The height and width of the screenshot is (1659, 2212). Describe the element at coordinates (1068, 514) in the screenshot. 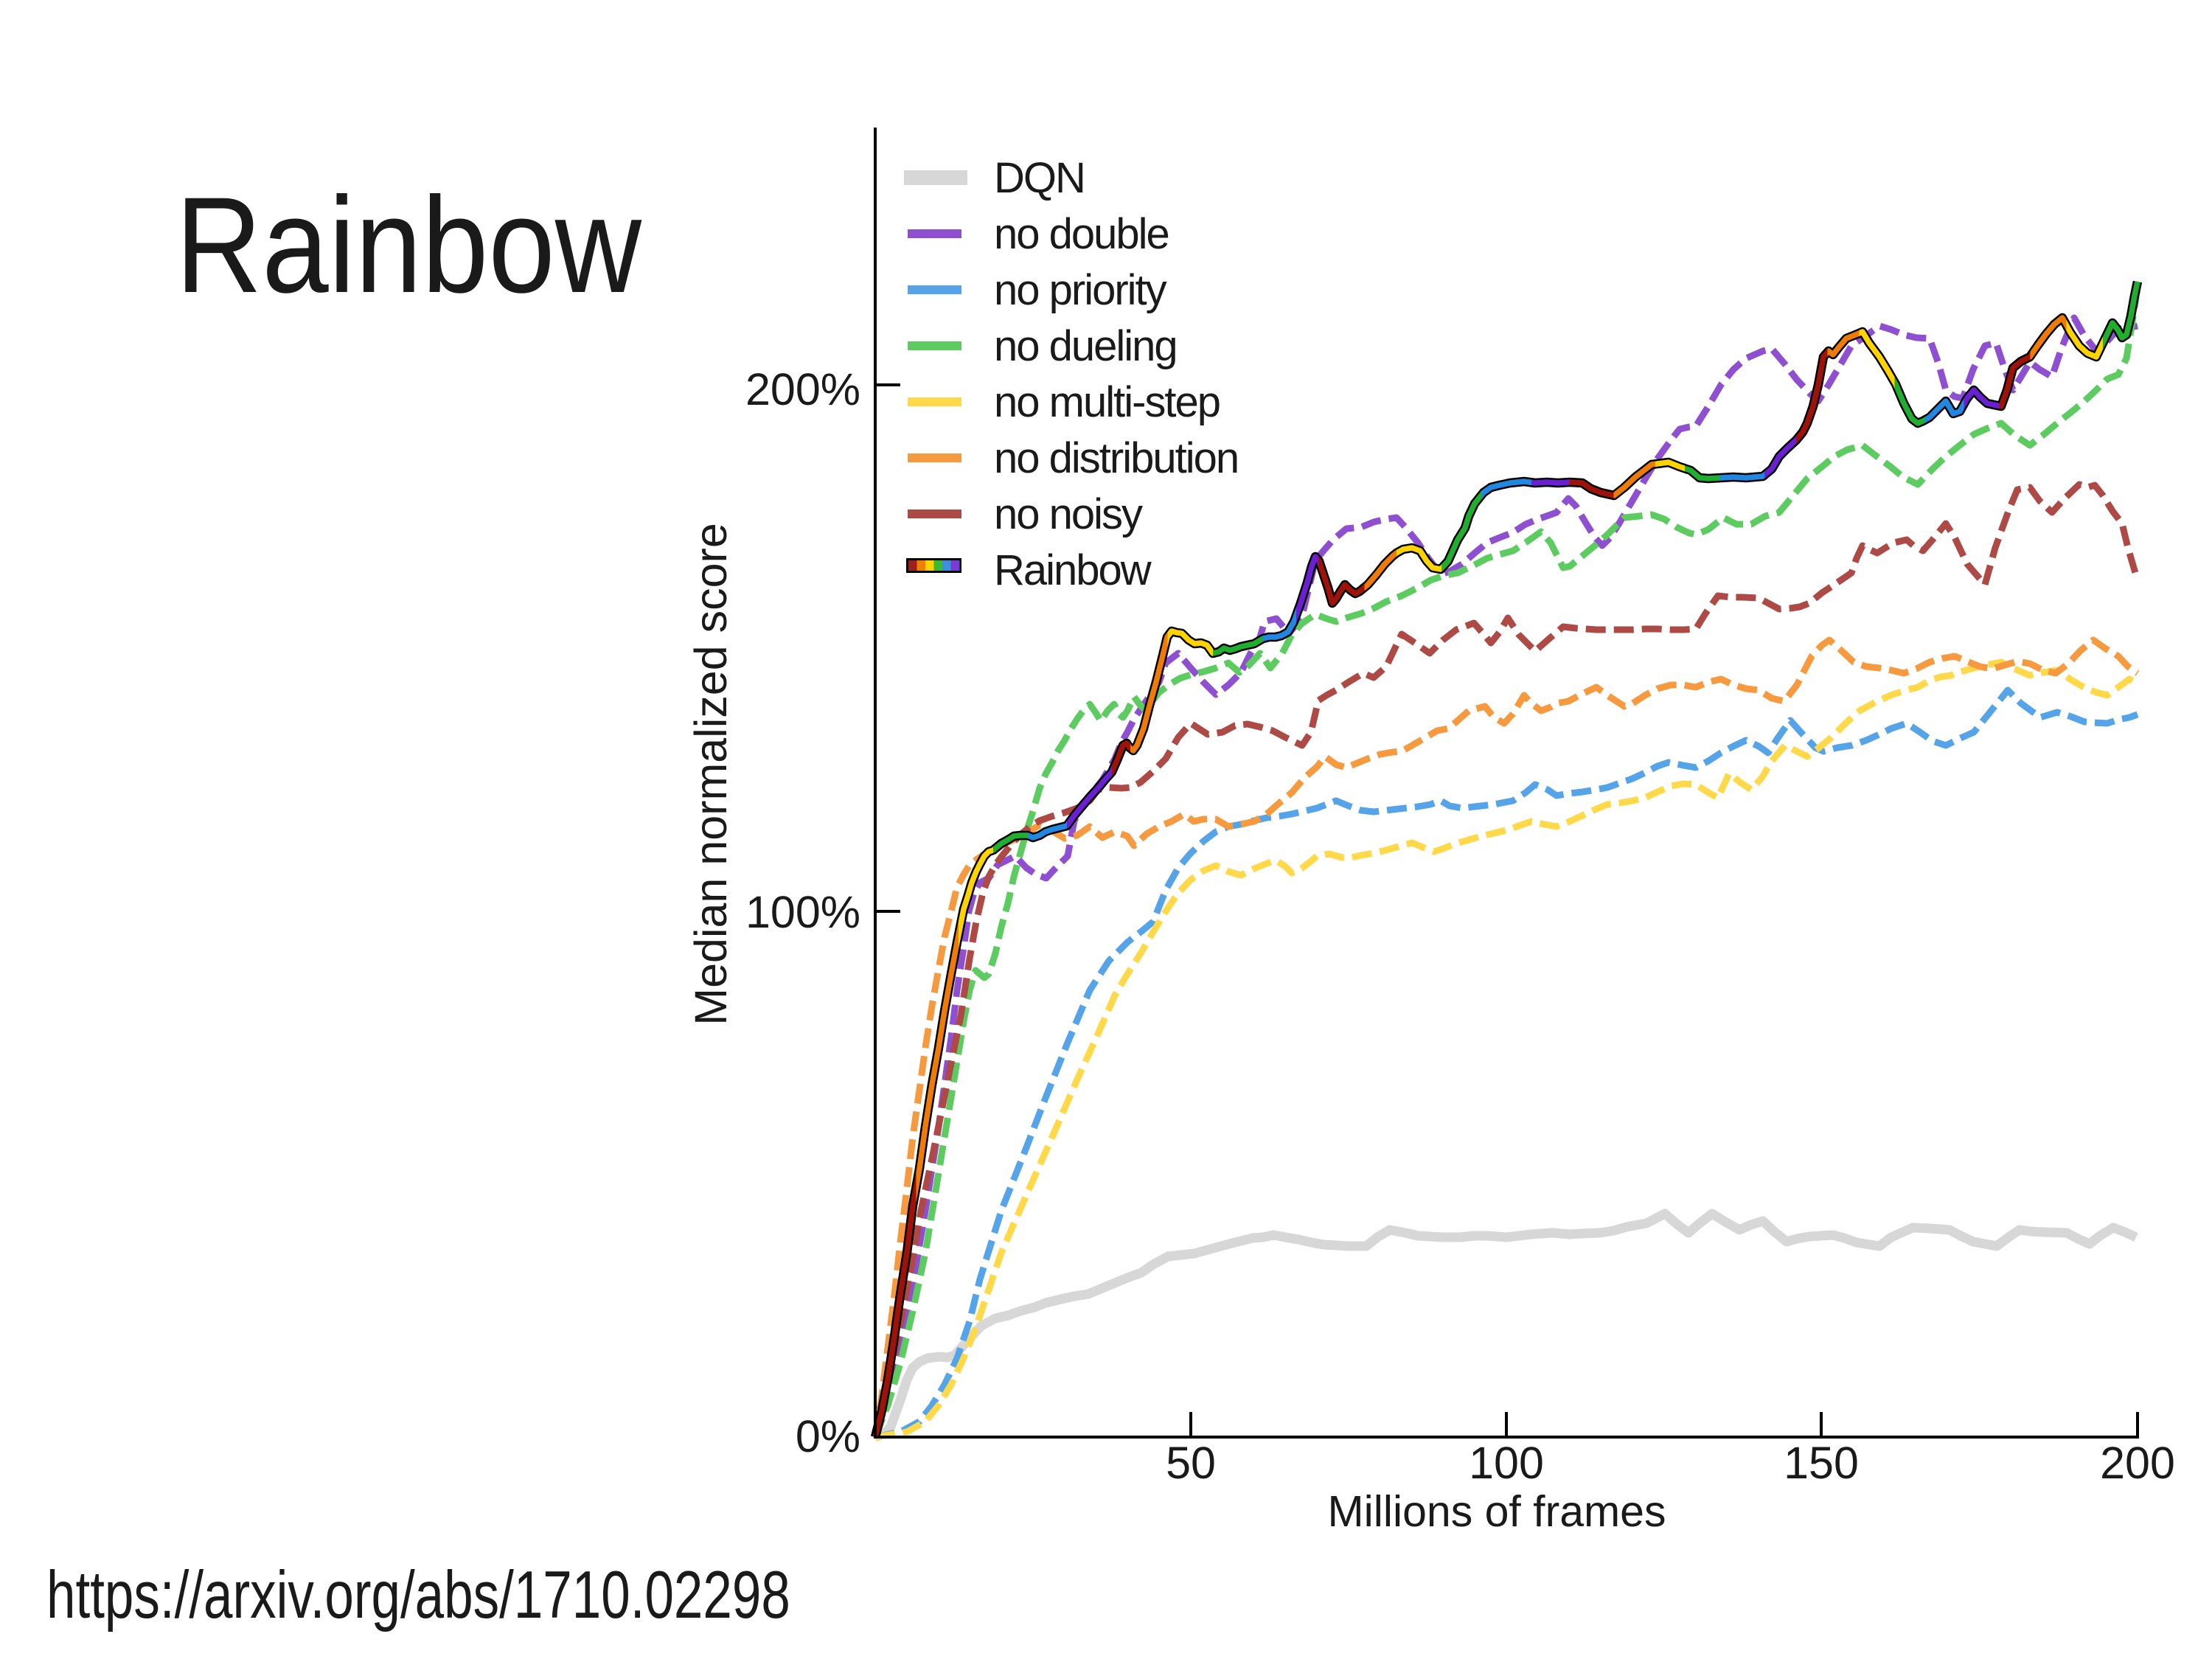

I see `svg-text: no noisy` at that location.